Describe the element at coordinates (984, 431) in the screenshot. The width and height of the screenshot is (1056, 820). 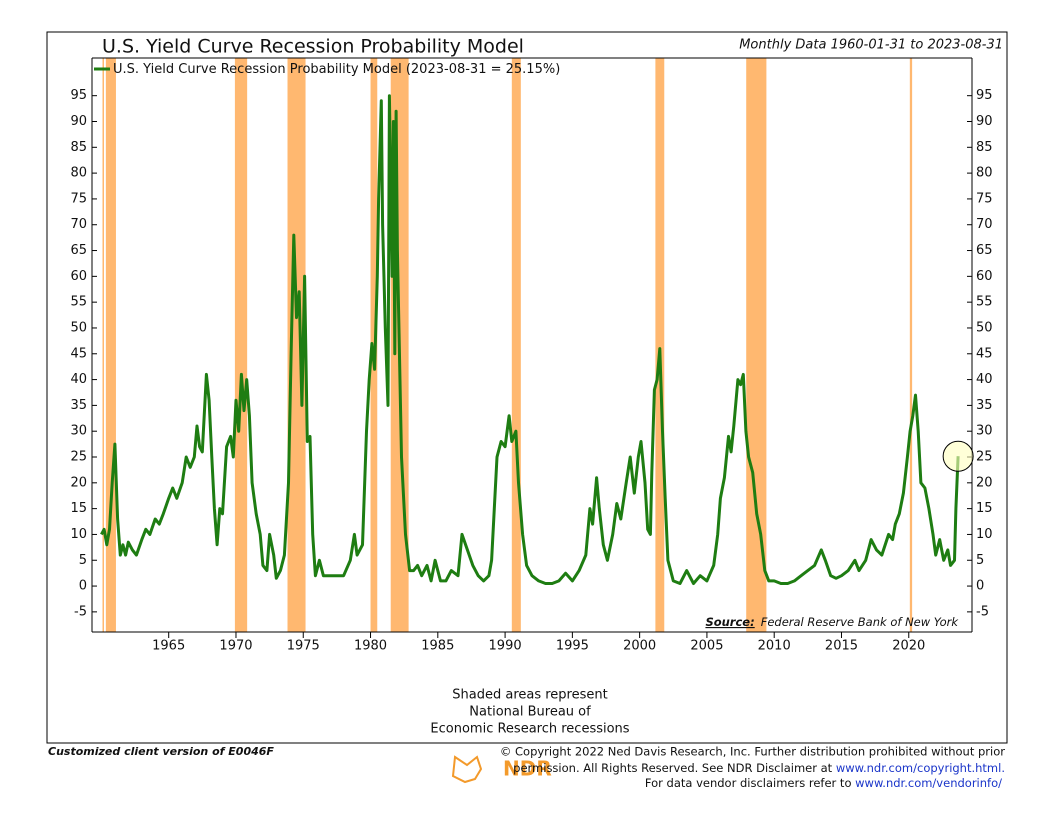
I see `y2-tick-label: 30` at that location.